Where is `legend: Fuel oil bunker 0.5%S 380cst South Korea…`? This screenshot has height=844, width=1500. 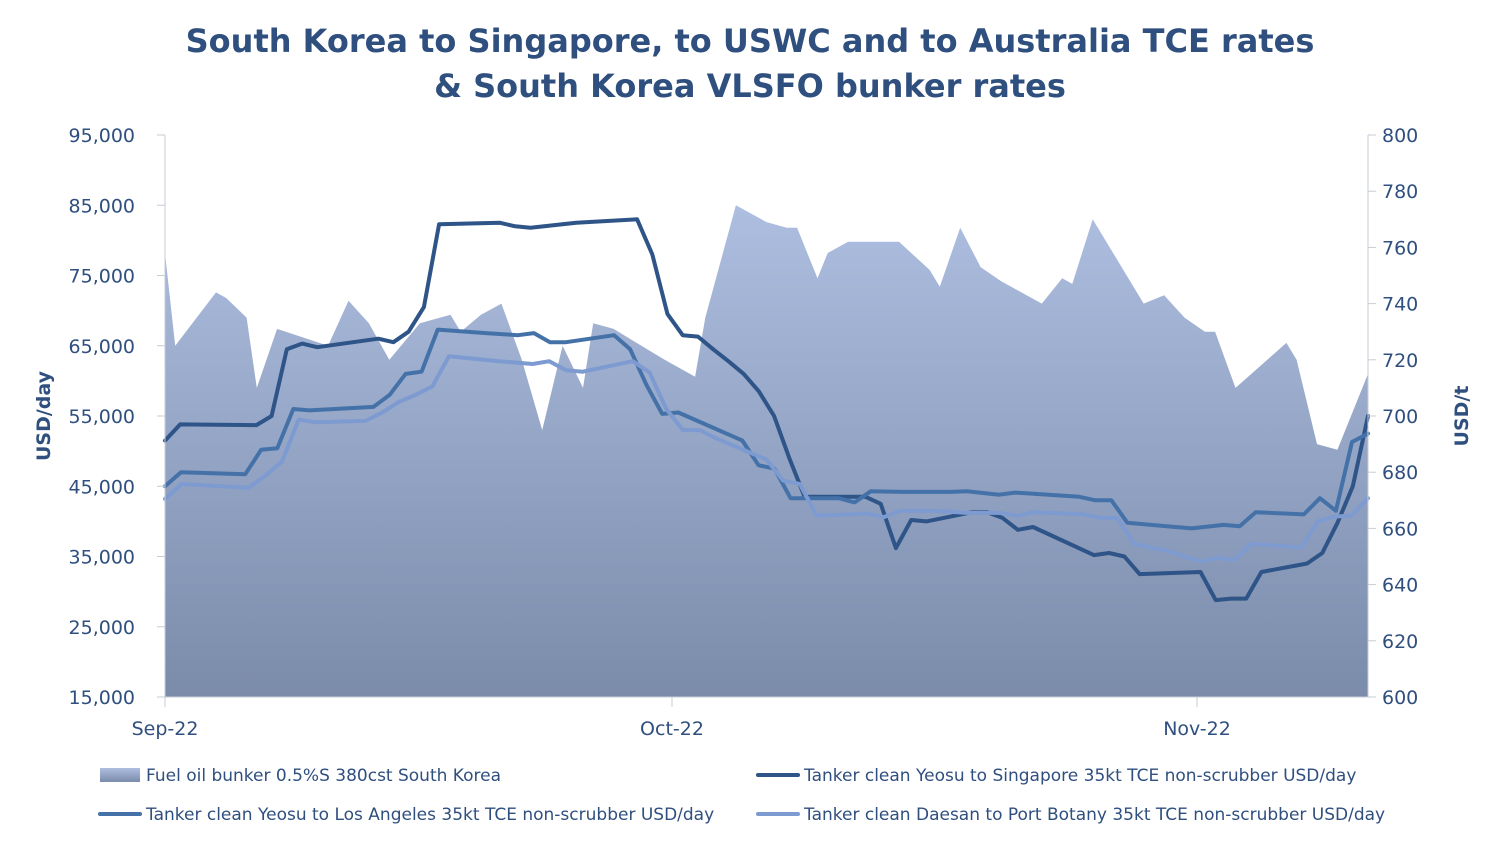 legend: Fuel oil bunker 0.5%S 380cst South Korea… is located at coordinates (741, 795).